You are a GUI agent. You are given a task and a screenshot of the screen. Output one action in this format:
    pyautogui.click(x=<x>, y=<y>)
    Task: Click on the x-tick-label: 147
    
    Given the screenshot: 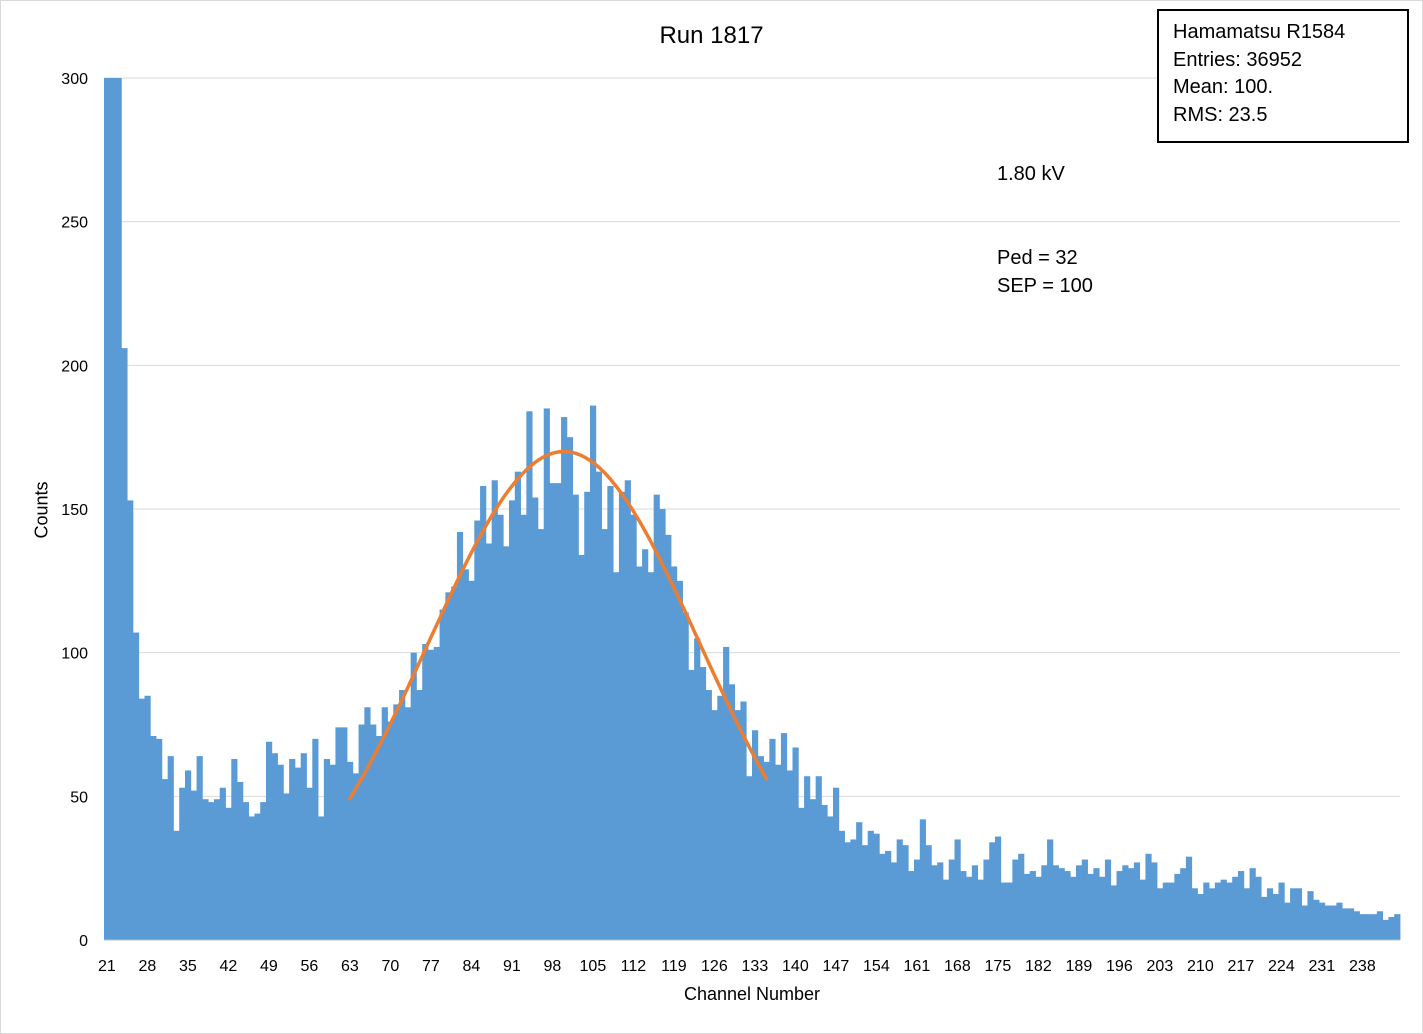 What is the action you would take?
    pyautogui.click(x=836, y=966)
    